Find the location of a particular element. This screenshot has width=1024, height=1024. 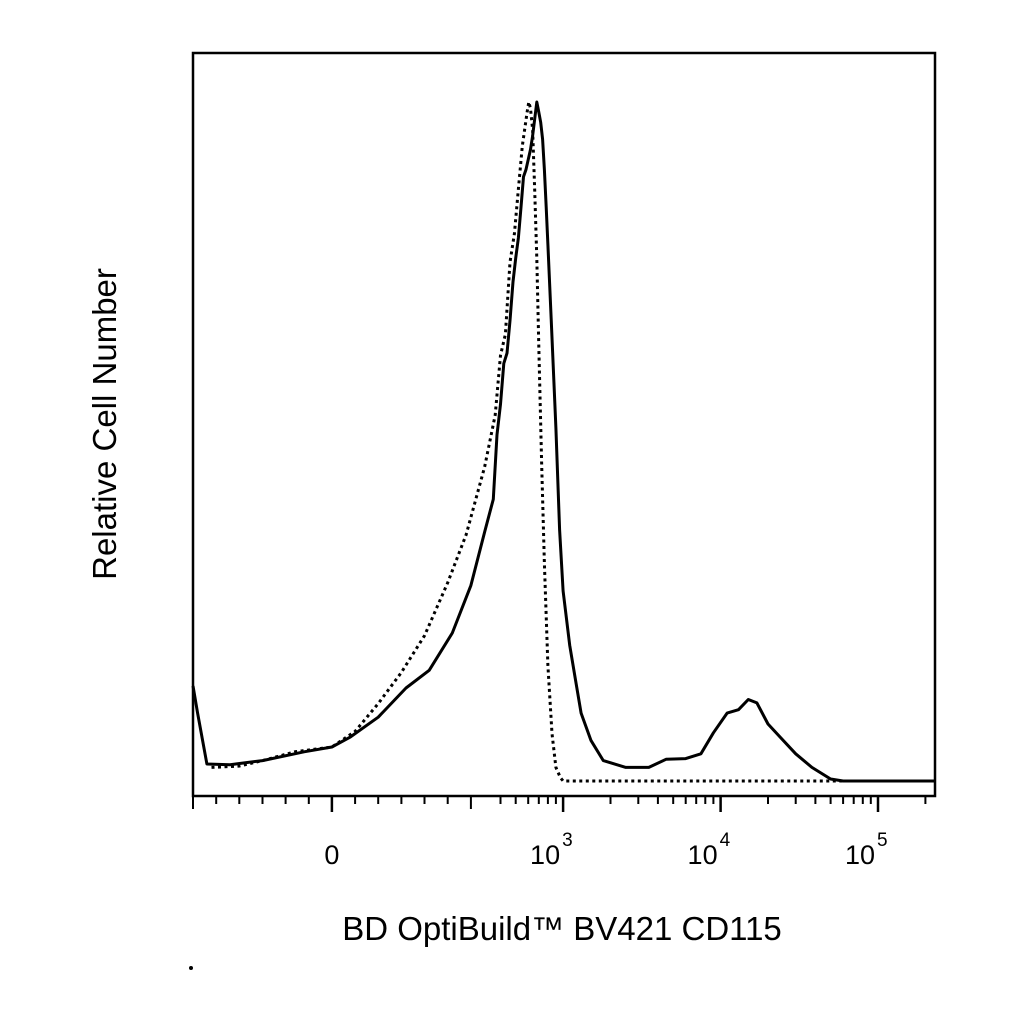

x-tick-label-exponent: 3 is located at coordinates (567, 840).